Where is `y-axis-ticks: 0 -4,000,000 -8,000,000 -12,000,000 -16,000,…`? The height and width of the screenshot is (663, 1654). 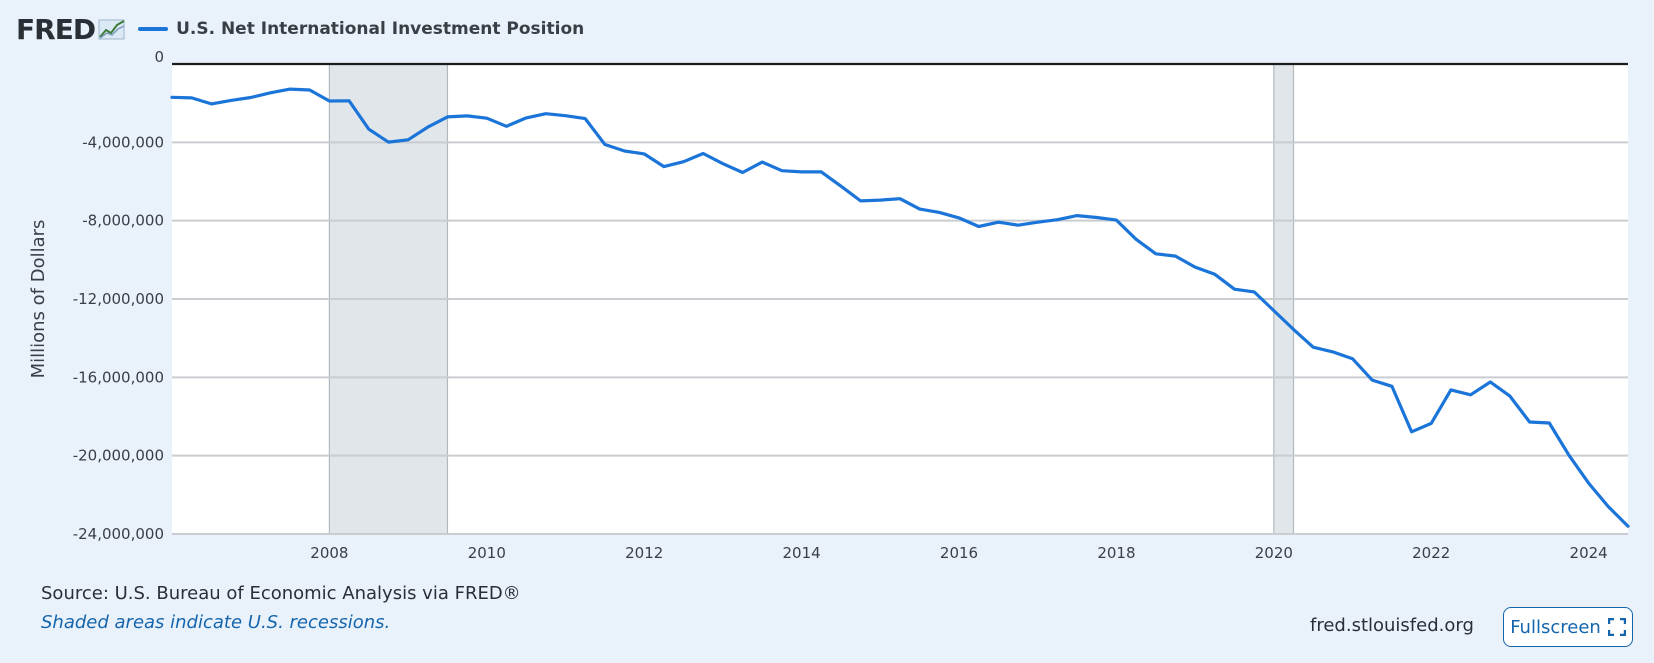 y-axis-ticks: 0 -4,000,000 -8,000,000 -12,000,000 -16,000,… is located at coordinates (118, 295).